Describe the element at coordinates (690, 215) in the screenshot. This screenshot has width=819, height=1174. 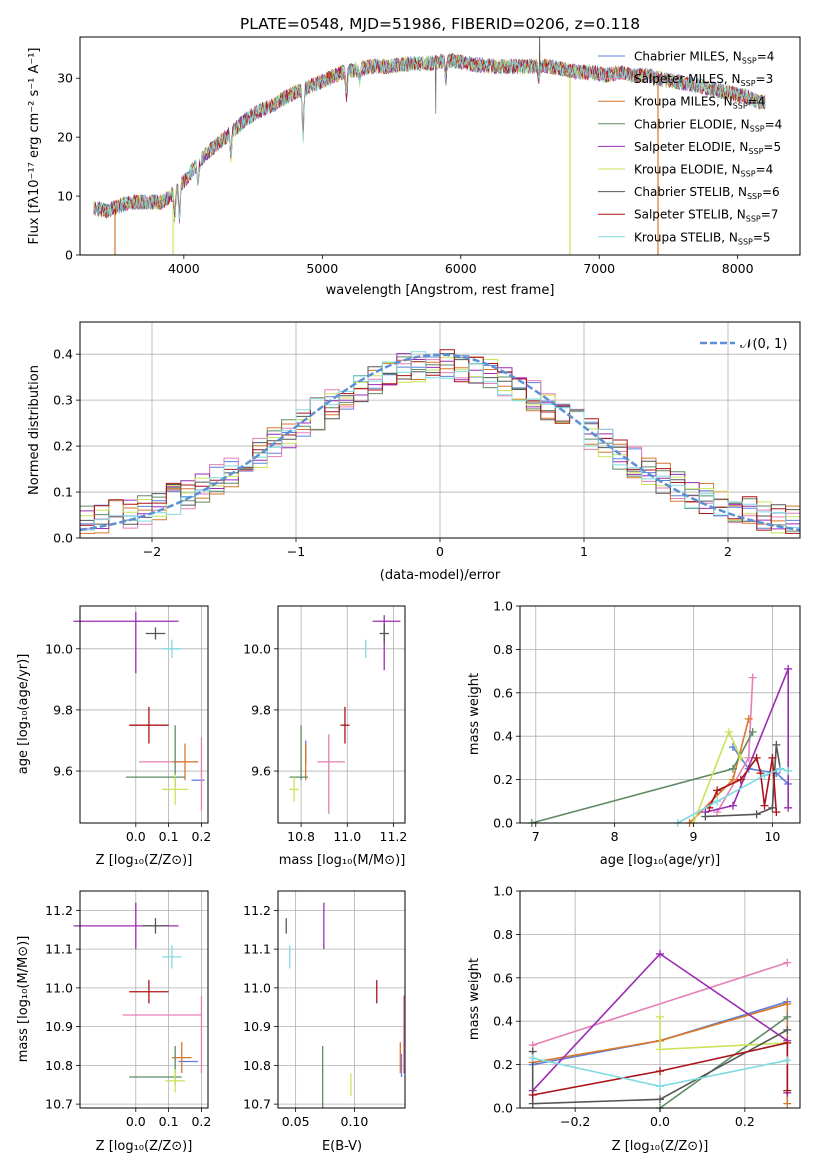
I see `legend-text: Salpeter STELIB, N` at that location.